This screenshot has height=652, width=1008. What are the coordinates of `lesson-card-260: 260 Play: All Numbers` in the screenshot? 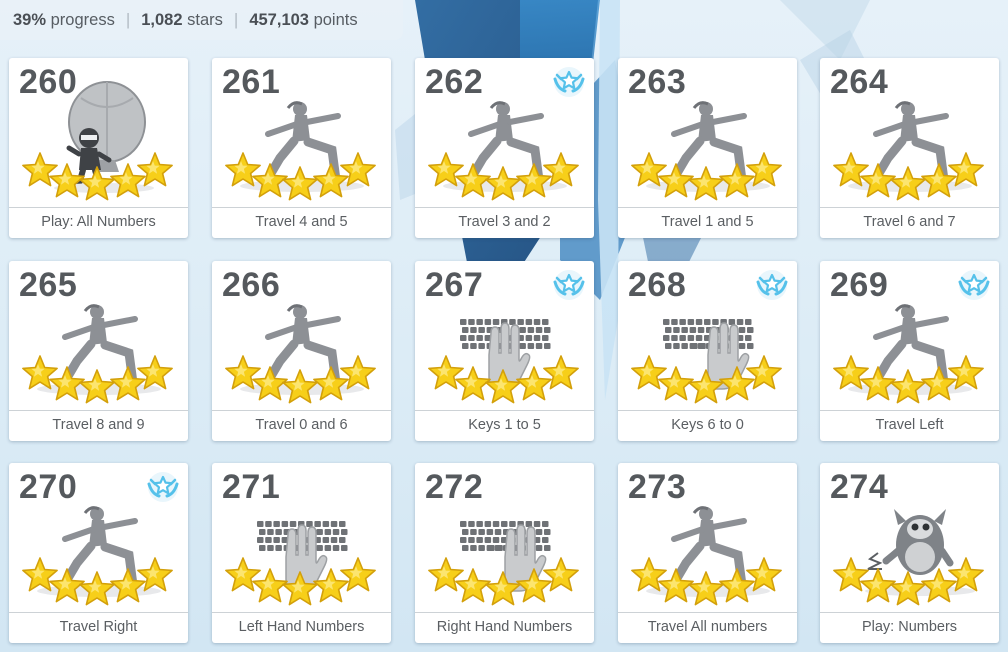 It's located at (98, 148).